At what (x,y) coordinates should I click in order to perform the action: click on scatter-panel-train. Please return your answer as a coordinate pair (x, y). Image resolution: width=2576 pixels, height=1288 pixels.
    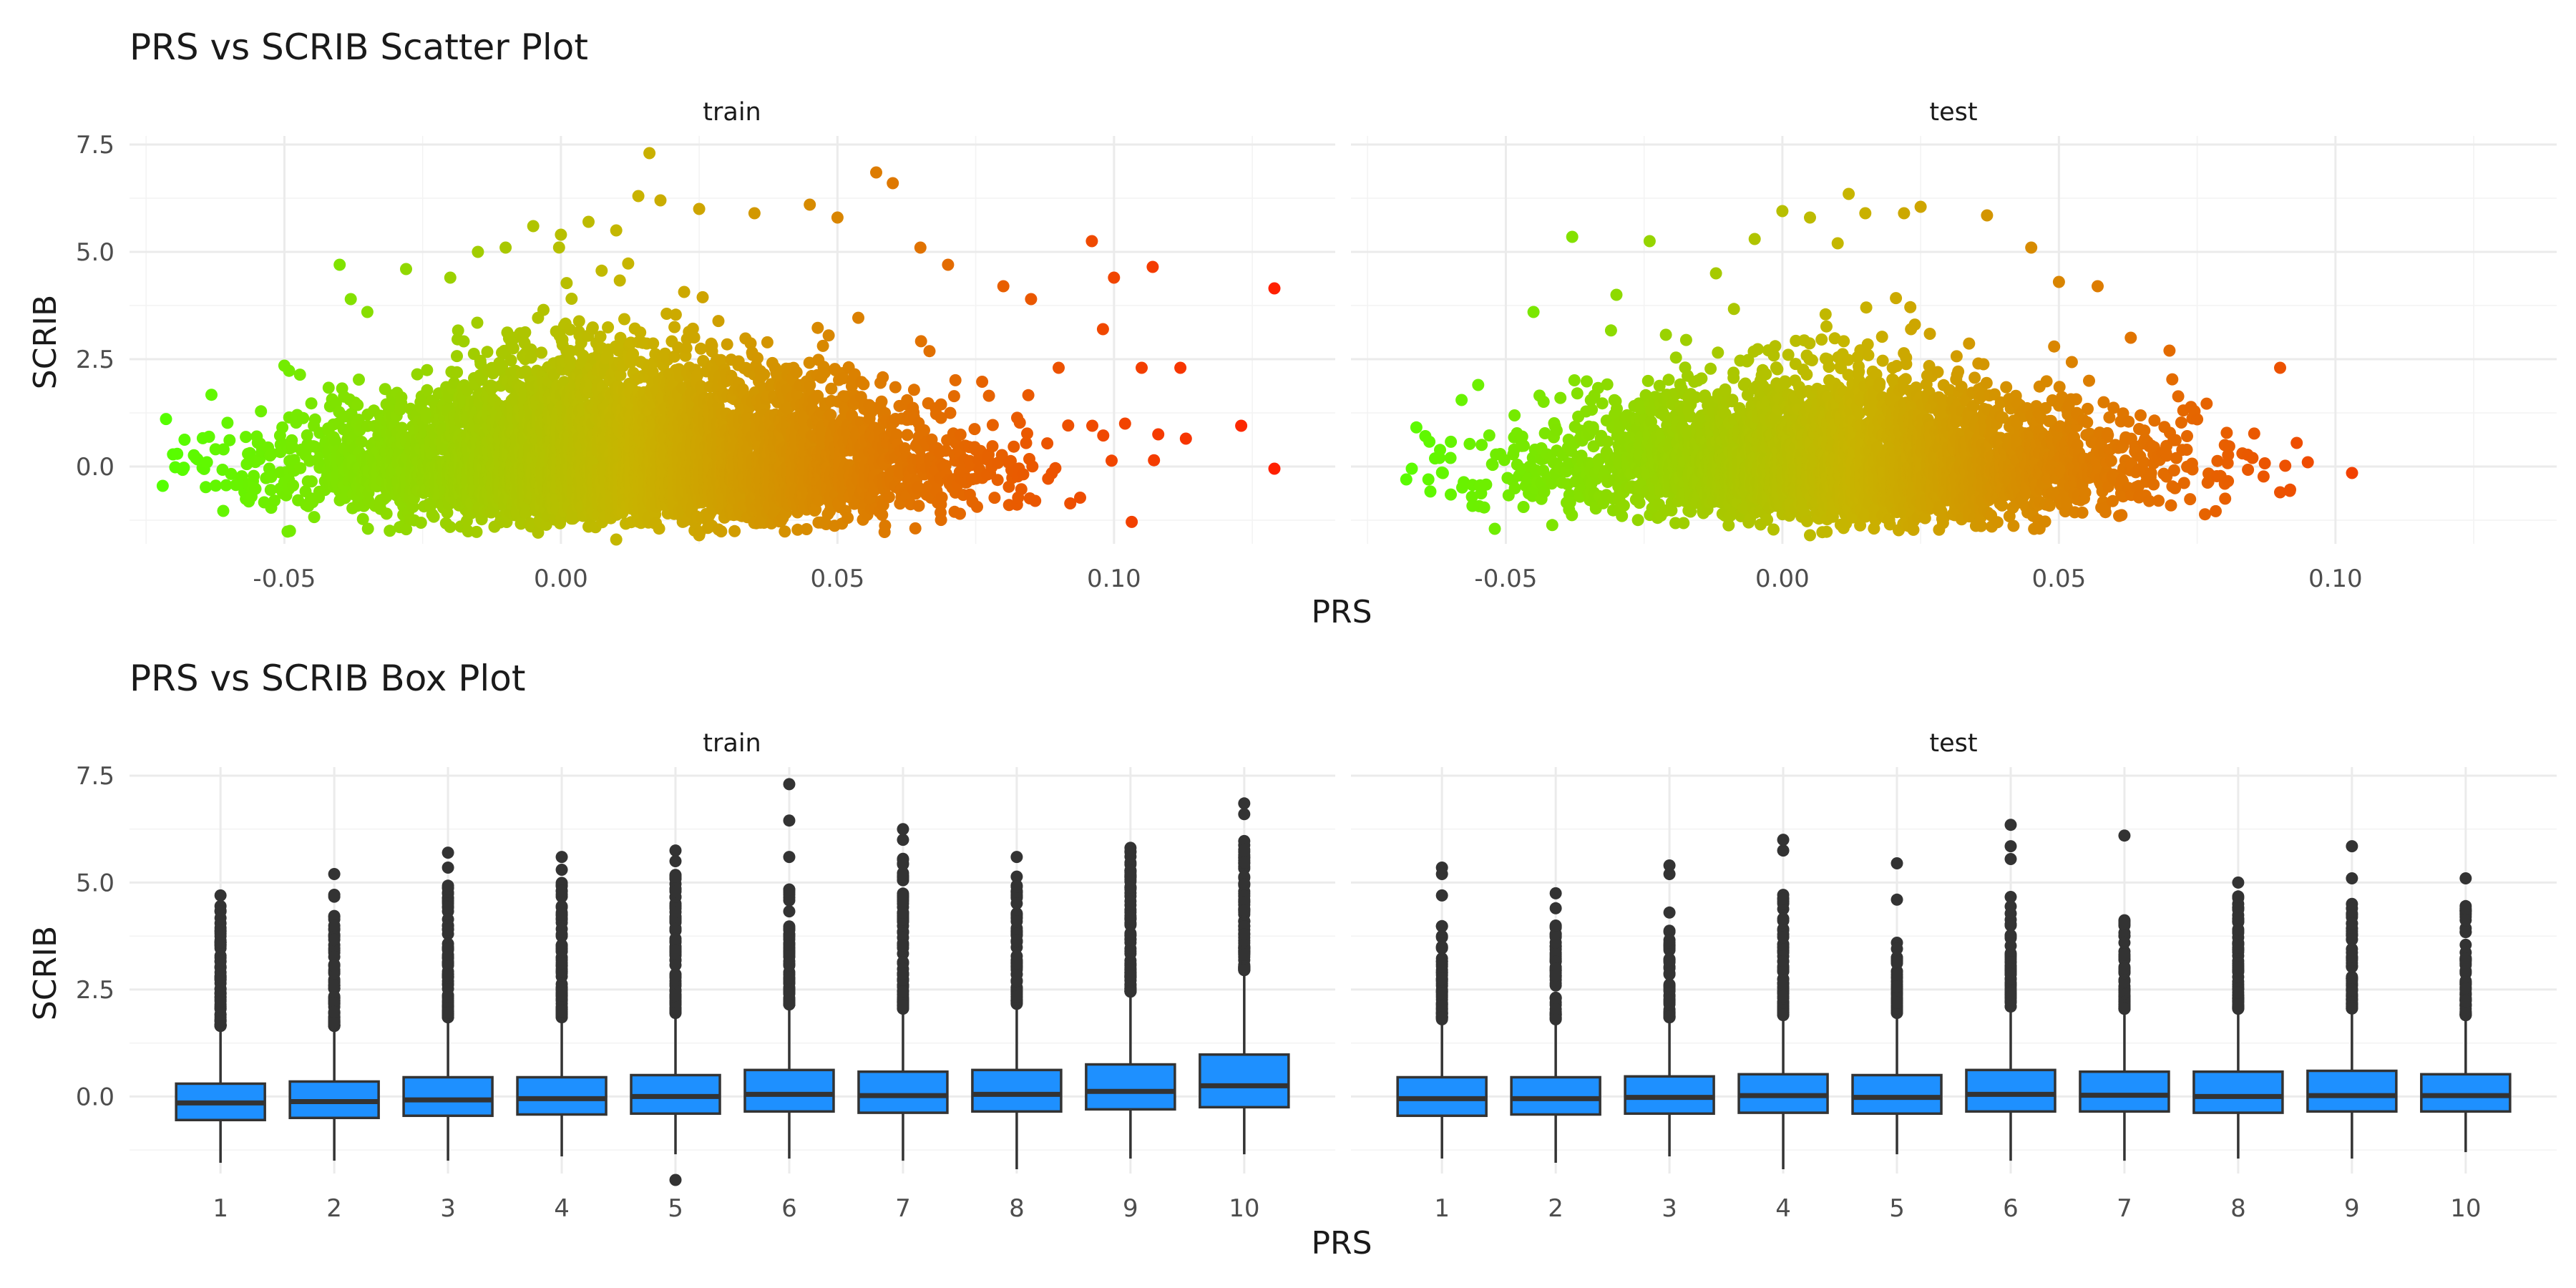
    Looking at the image, I should click on (732, 341).